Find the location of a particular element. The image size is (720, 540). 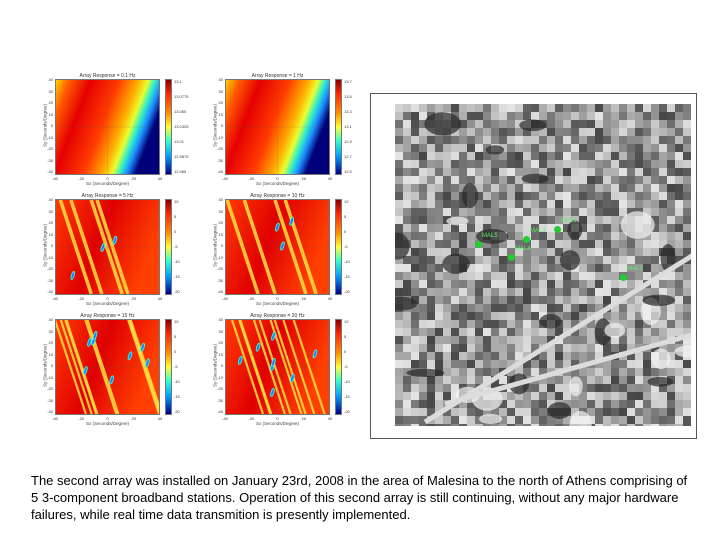

y-ticks: 40 30 20 10 0 -10 -20 -30 -40 is located at coordinates (46, 126).